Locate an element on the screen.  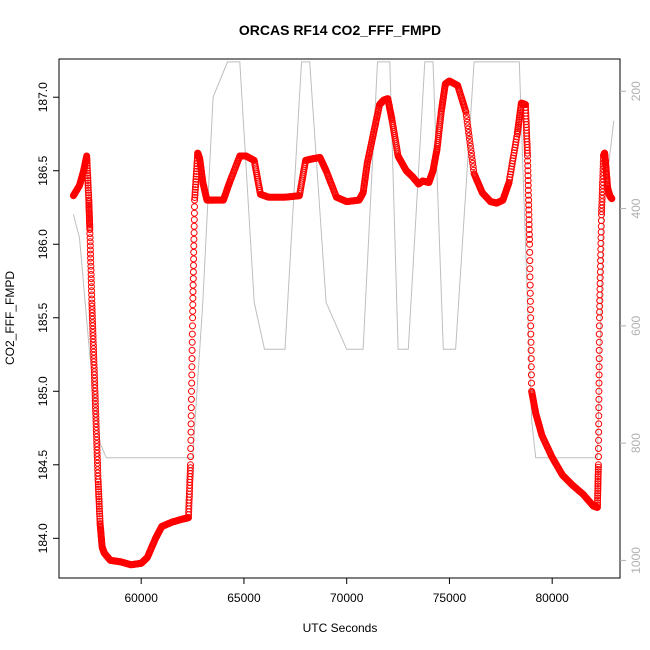
y-tick-label: 186.0 is located at coordinates (43, 244).